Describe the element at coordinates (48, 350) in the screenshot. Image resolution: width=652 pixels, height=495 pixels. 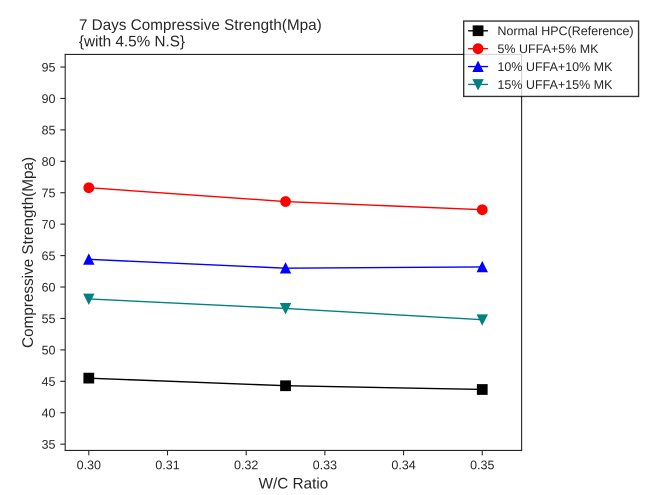
I see `y-tick-label: 50` at that location.